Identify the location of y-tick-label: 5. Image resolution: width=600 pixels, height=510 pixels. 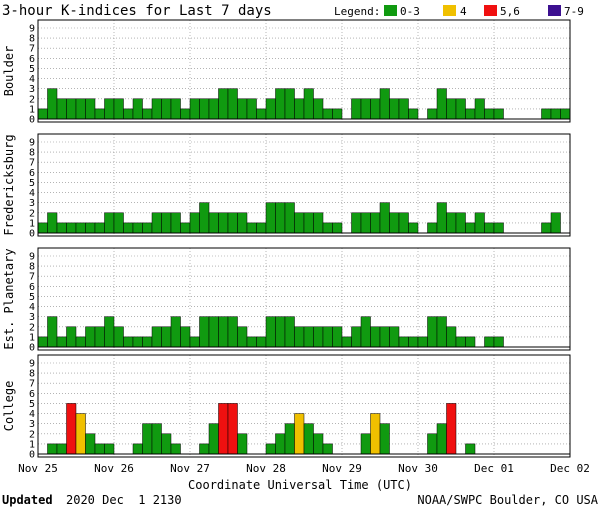
(32, 69).